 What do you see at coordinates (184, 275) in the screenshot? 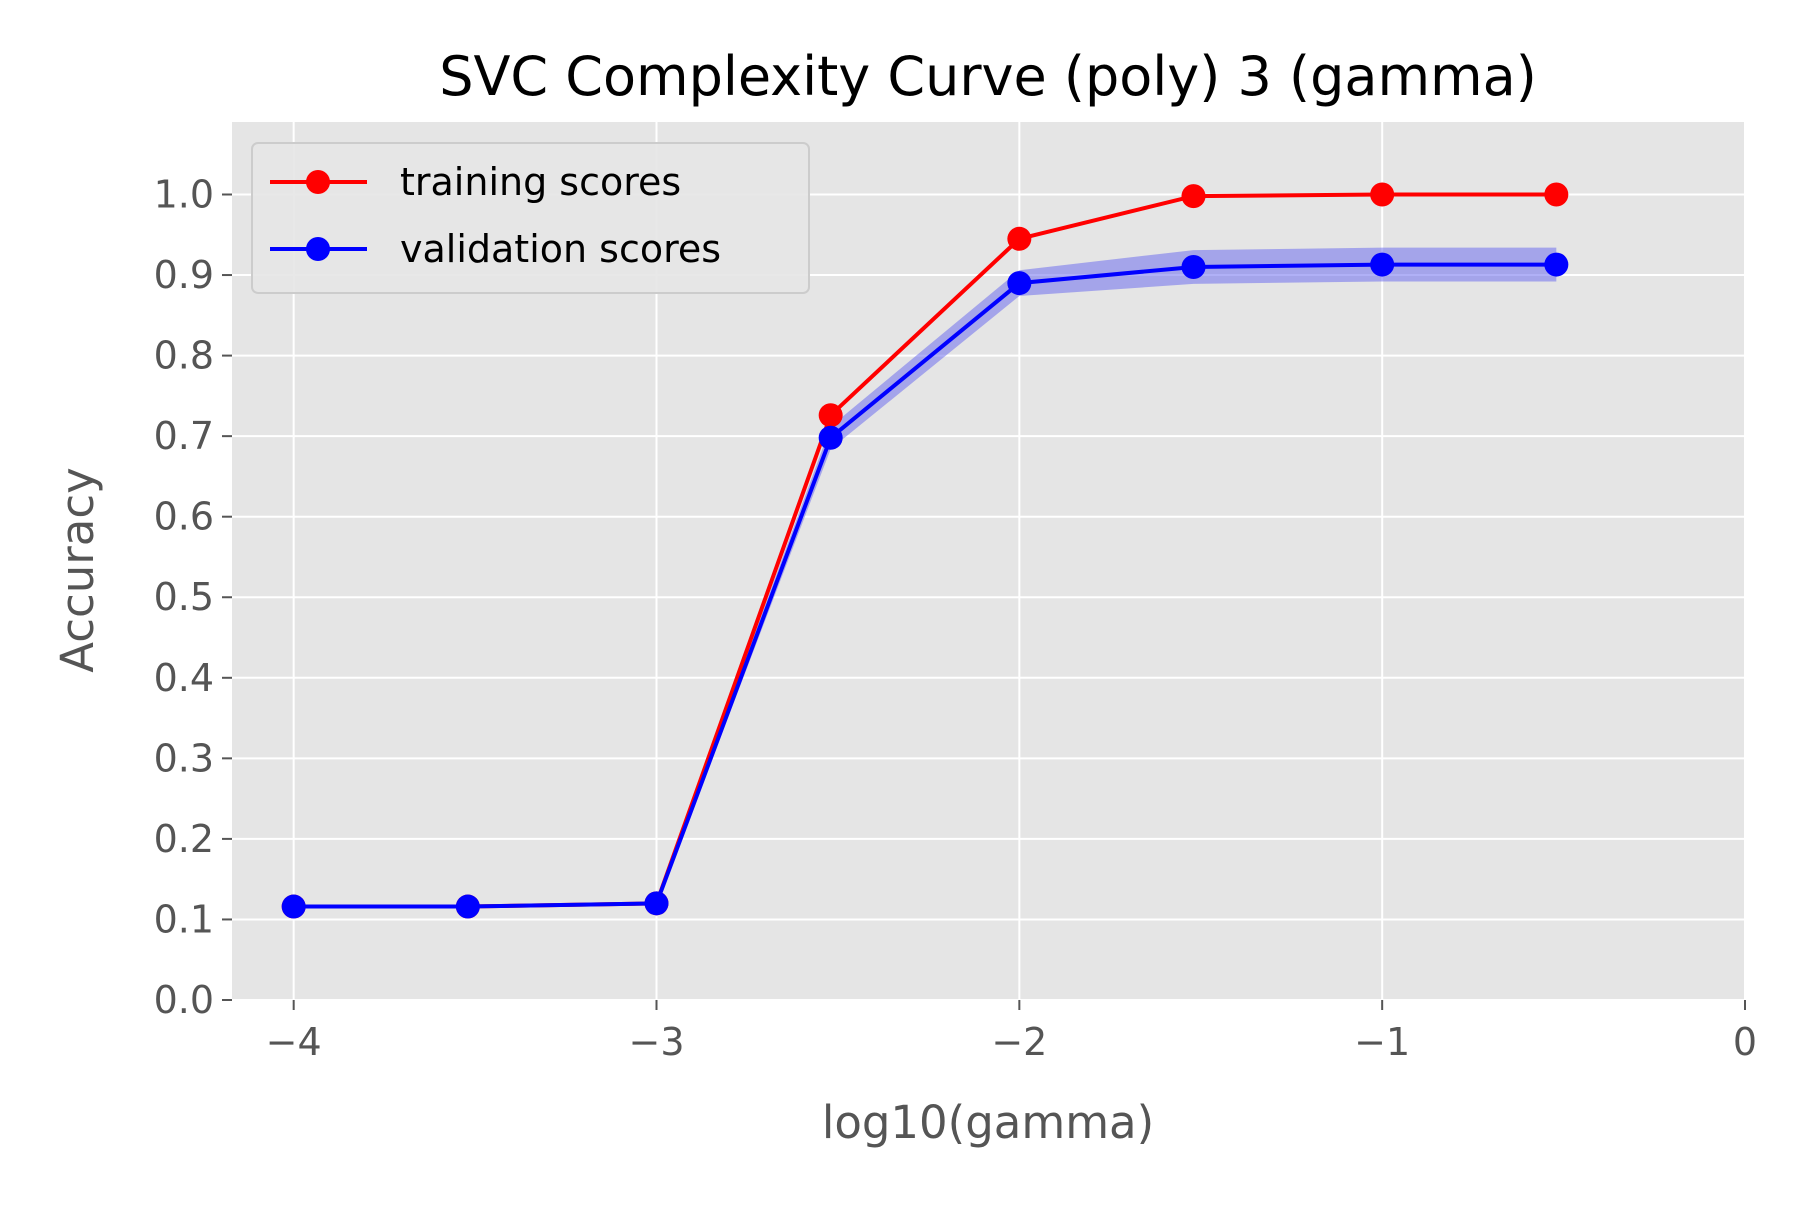
I see `y-tick-label: 0.9` at bounding box center [184, 275].